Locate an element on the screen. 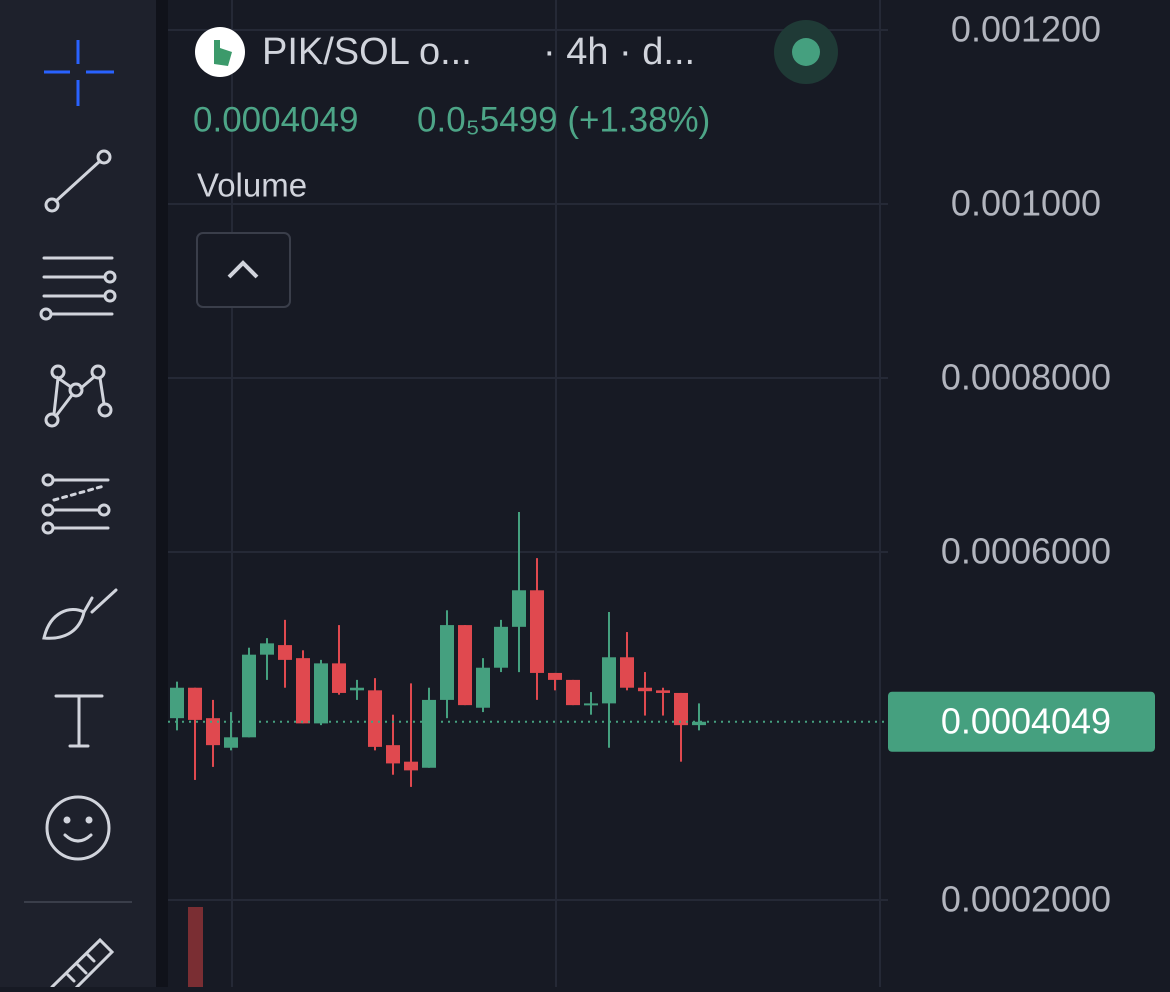  pattern-tool is located at coordinates (78, 396).